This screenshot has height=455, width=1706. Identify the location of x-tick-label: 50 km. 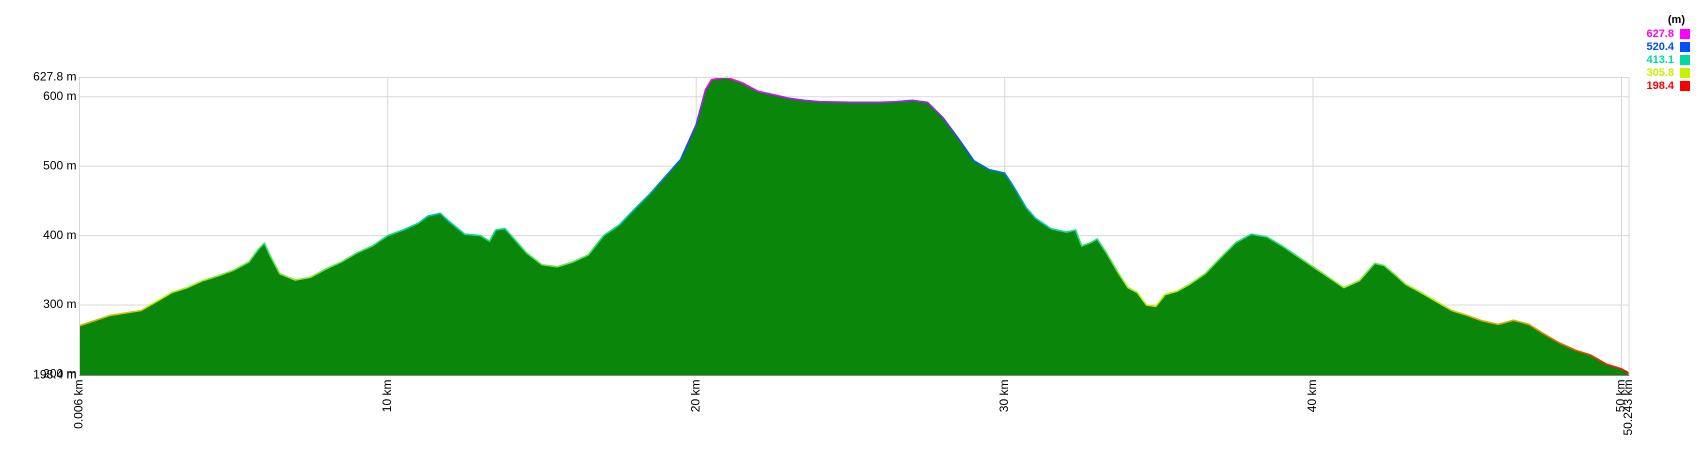
(1621, 396).